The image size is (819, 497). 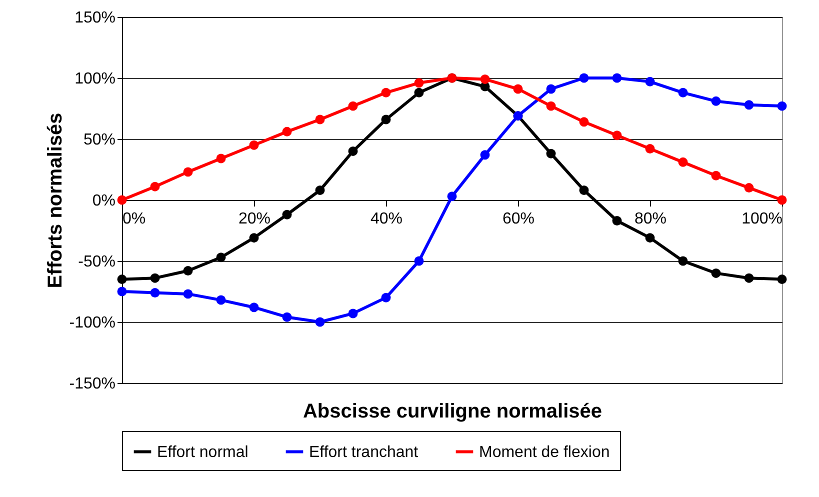 I want to click on x-tick-label: 80%, so click(x=650, y=219).